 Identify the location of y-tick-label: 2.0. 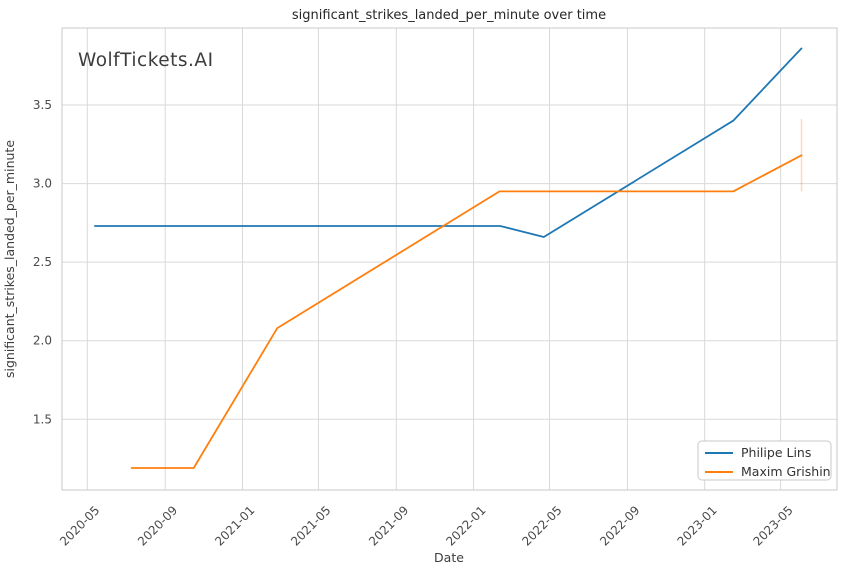
(42, 341).